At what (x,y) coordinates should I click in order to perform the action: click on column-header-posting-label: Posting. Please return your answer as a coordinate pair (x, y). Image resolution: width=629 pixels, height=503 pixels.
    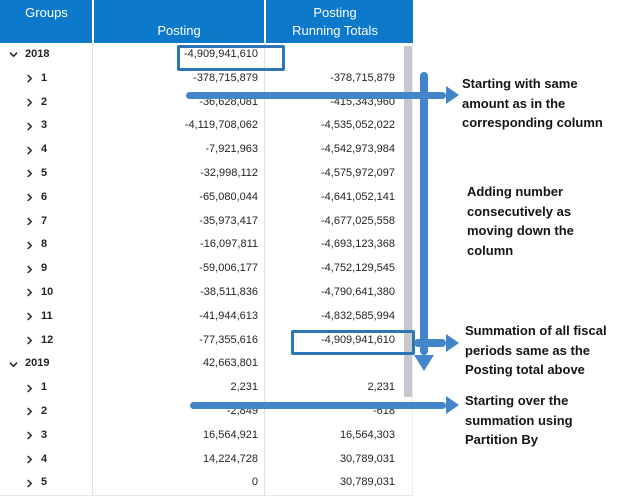
    Looking at the image, I should click on (179, 30).